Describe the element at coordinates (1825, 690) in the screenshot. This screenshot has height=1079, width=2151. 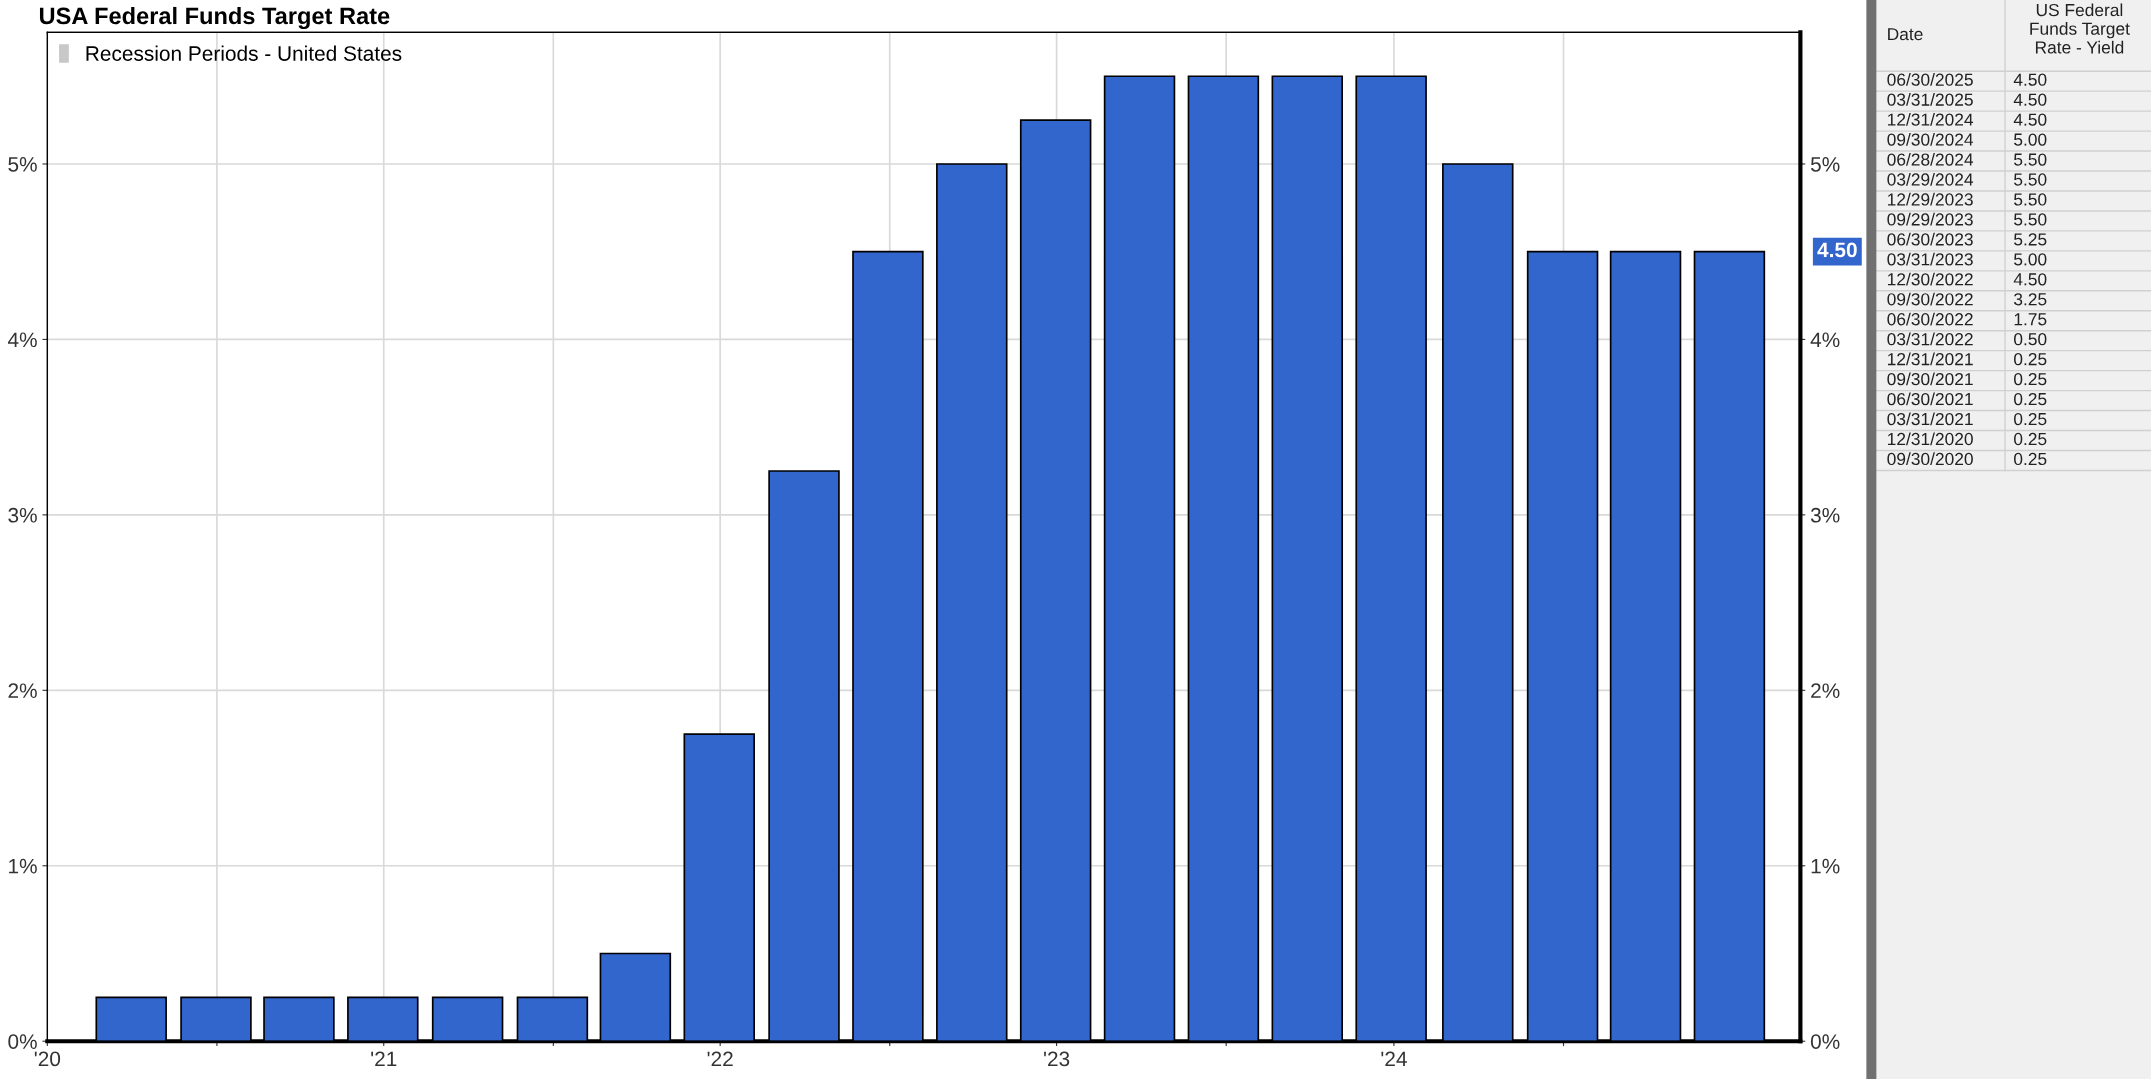
I see `y2-tick-label: 2%` at that location.